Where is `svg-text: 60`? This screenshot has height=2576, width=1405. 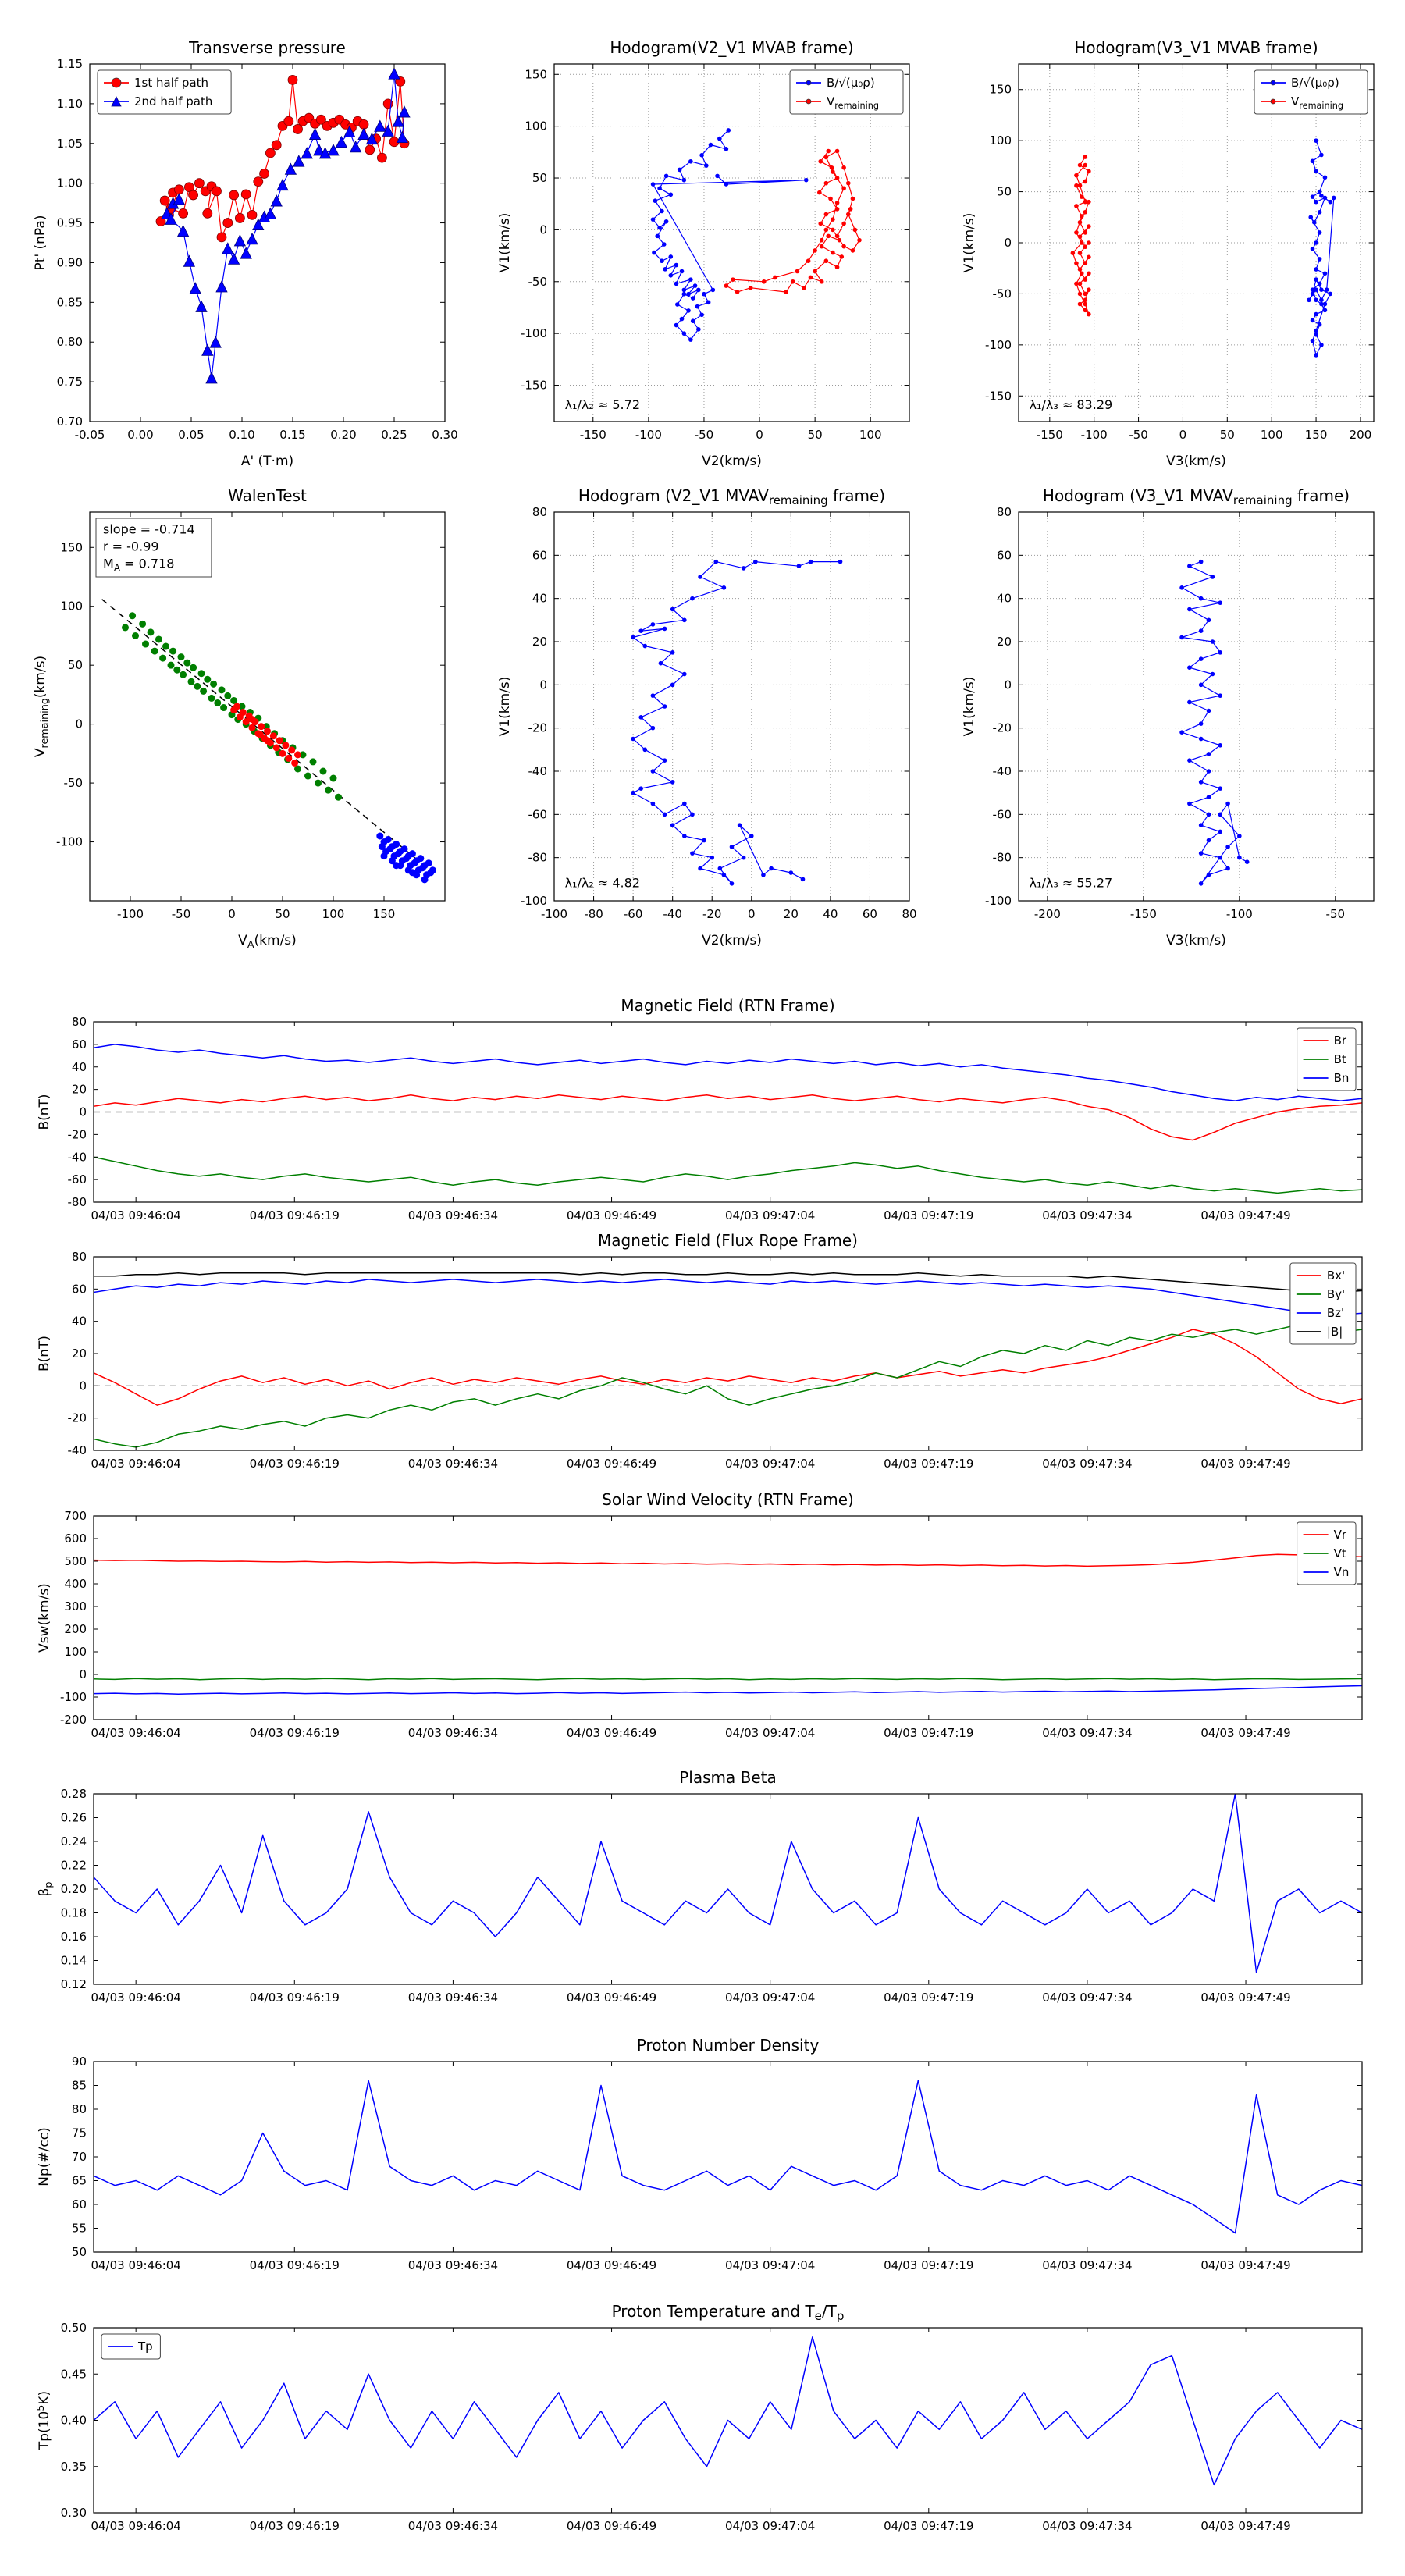 svg-text: 60 is located at coordinates (80, 2204).